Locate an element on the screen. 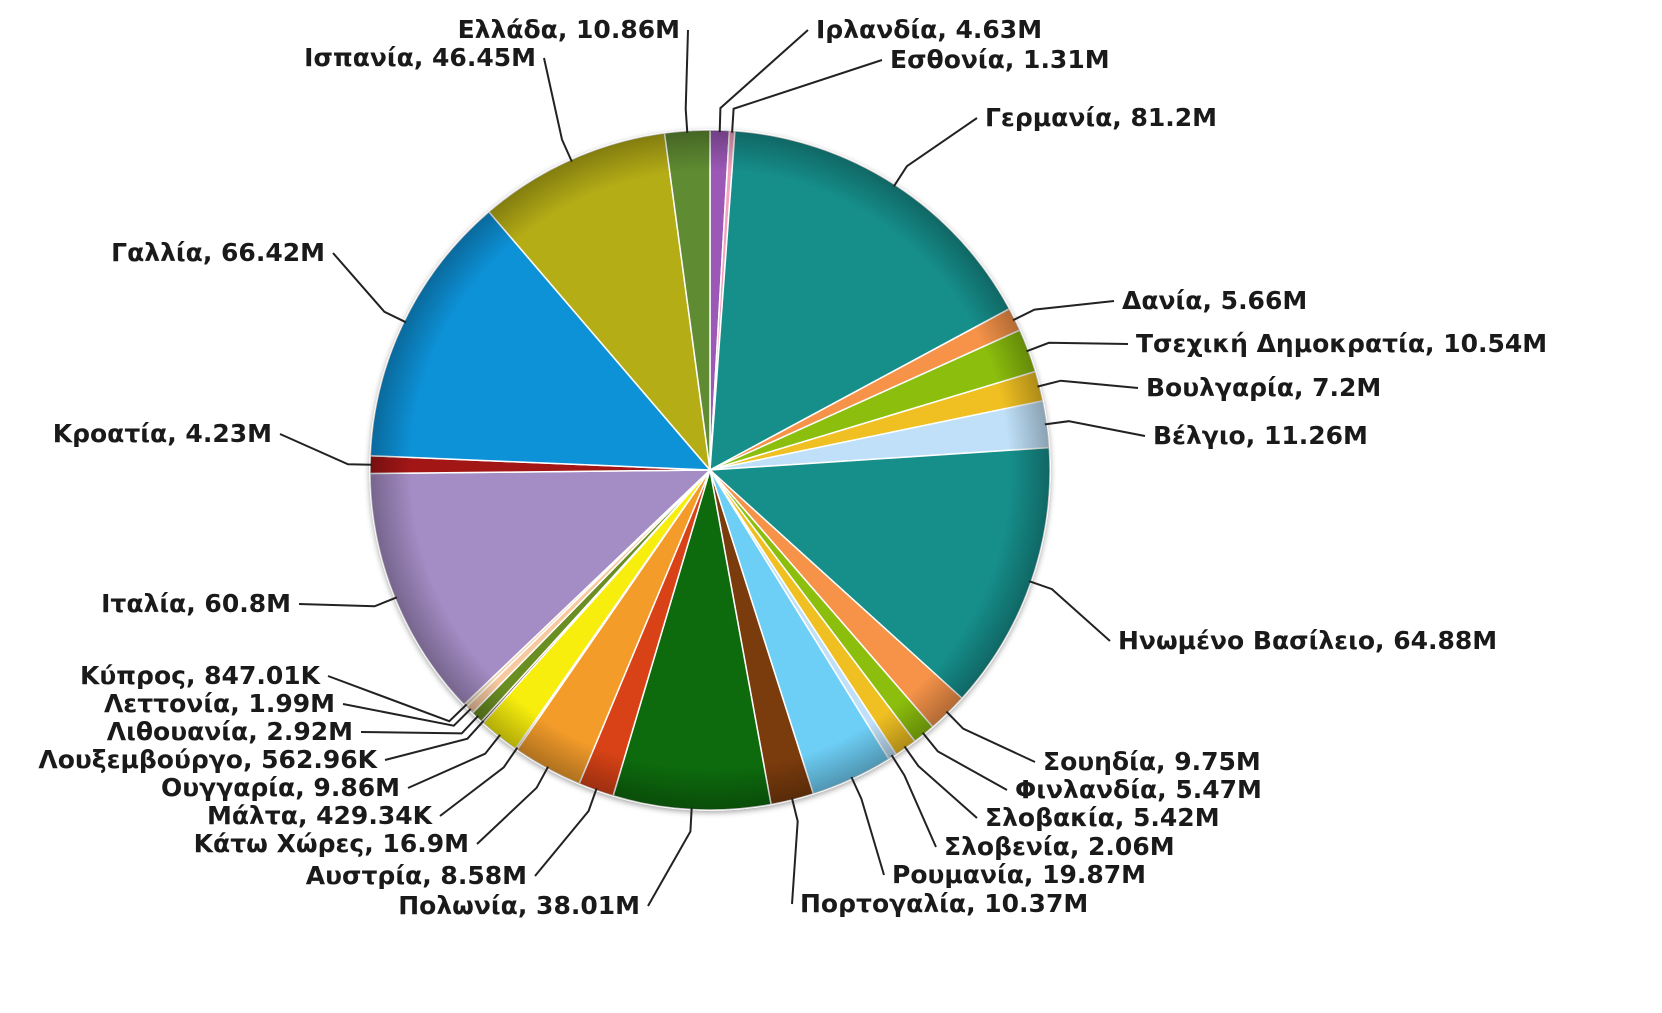 The width and height of the screenshot is (1662, 1013). slice-label: Γαλλία, 66.42M is located at coordinates (218, 252).